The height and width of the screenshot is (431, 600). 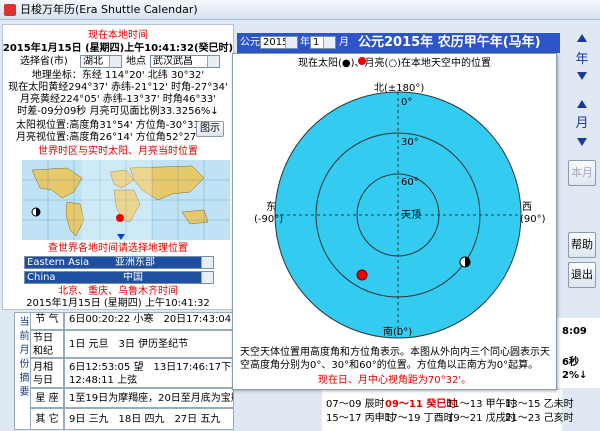 What do you see at coordinates (107, 137) in the screenshot?
I see `info-line: 月亮视位置:高度角26°14' 方位角52°27'` at bounding box center [107, 137].